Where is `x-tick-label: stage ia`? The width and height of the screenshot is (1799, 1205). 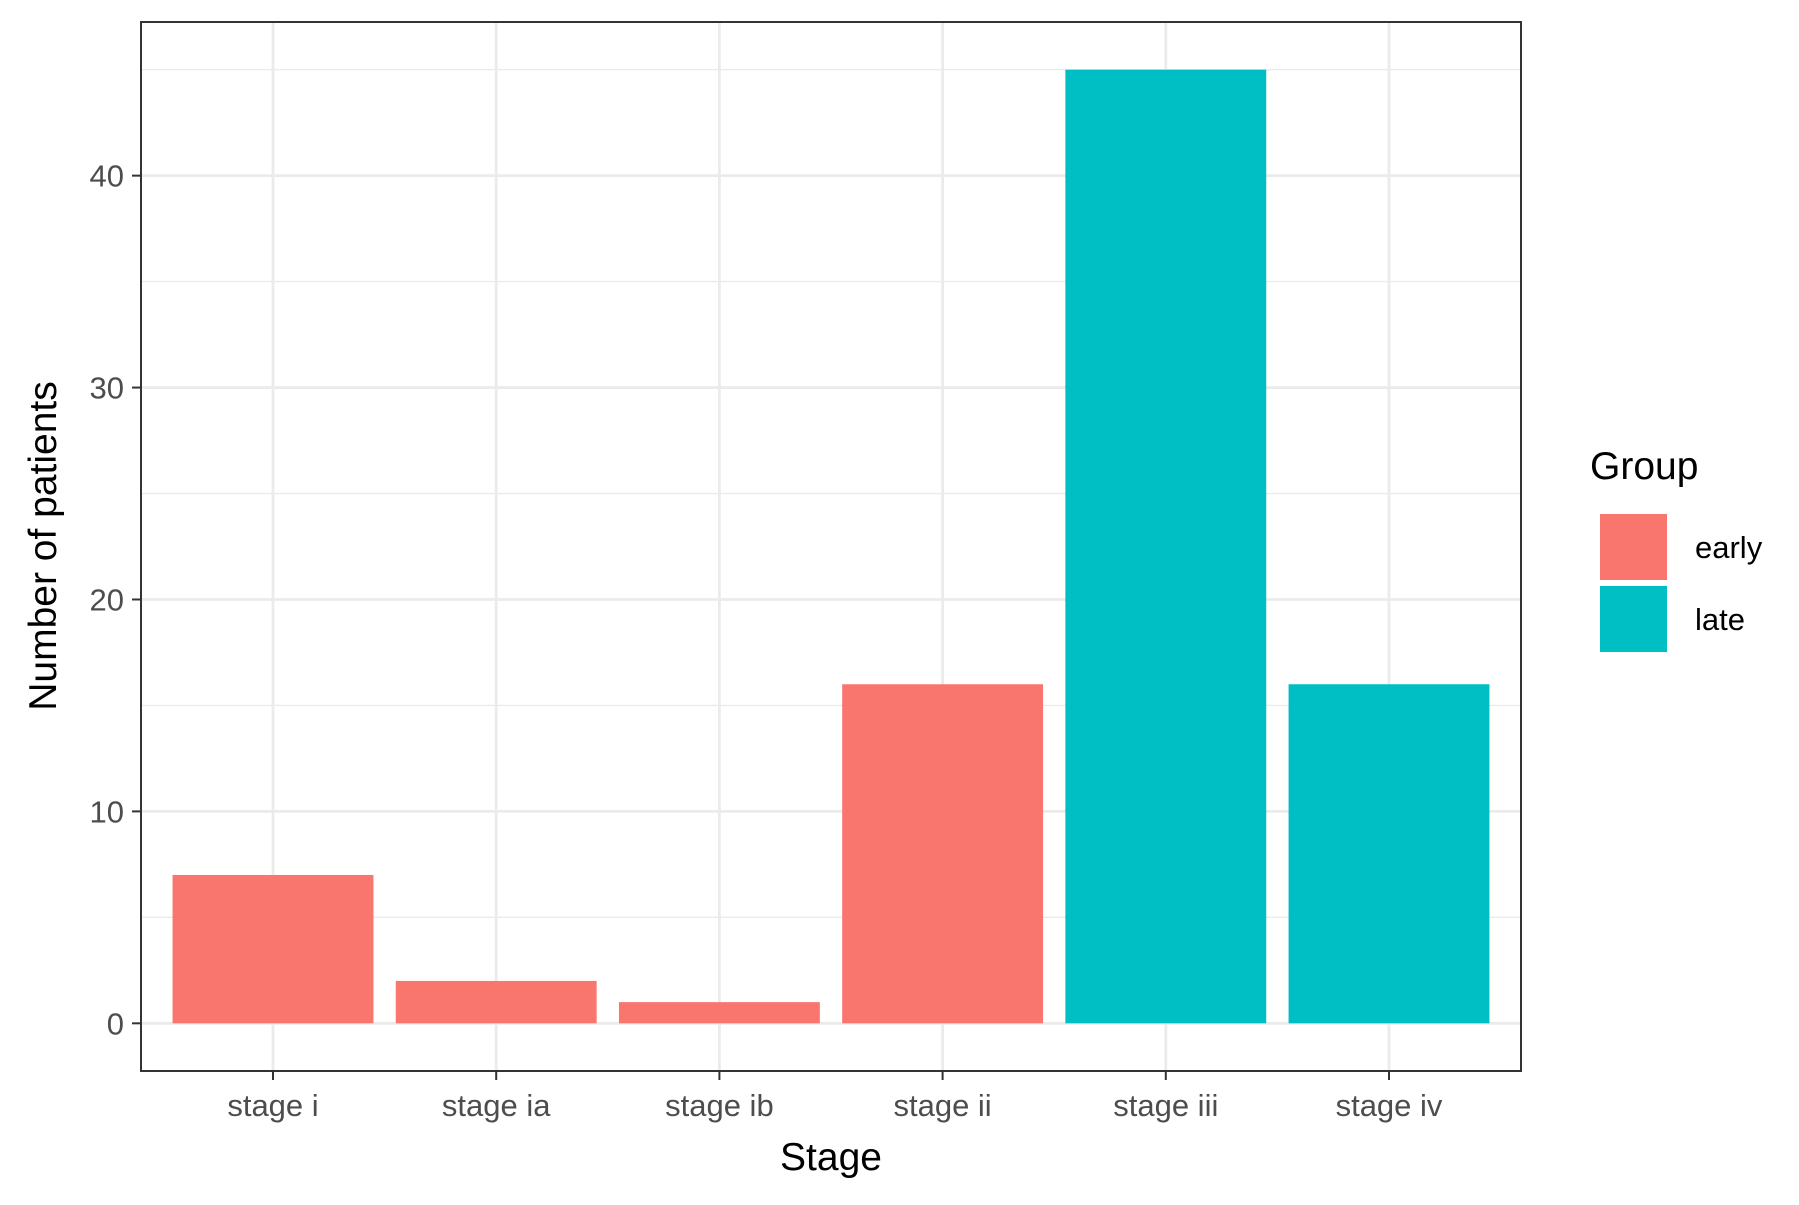
x-tick-label: stage ia is located at coordinates (496, 1105).